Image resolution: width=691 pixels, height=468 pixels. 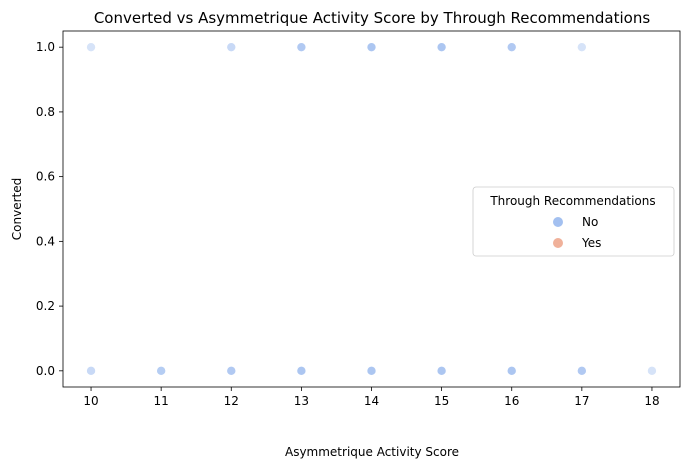 What do you see at coordinates (161, 401) in the screenshot?
I see `x-tick-label: 11` at bounding box center [161, 401].